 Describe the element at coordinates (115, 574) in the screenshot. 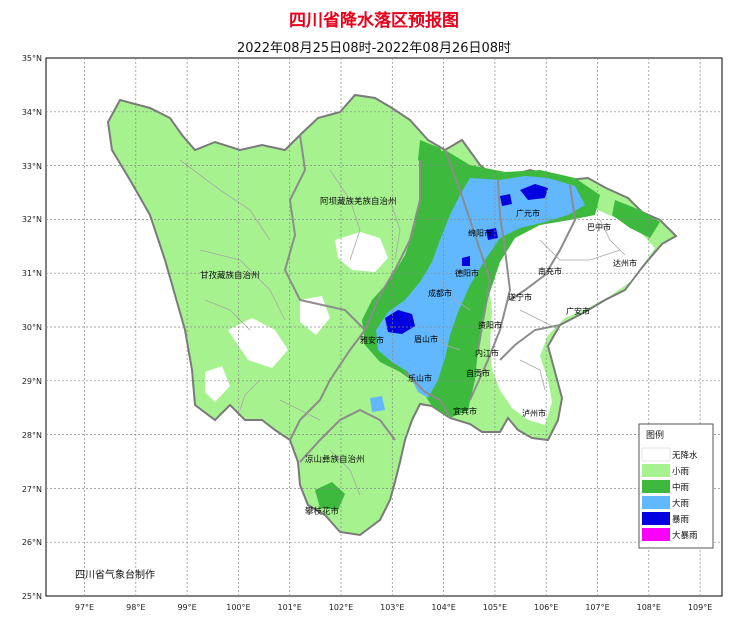

I see `issuer-credit: 四川省气象台制作` at that location.